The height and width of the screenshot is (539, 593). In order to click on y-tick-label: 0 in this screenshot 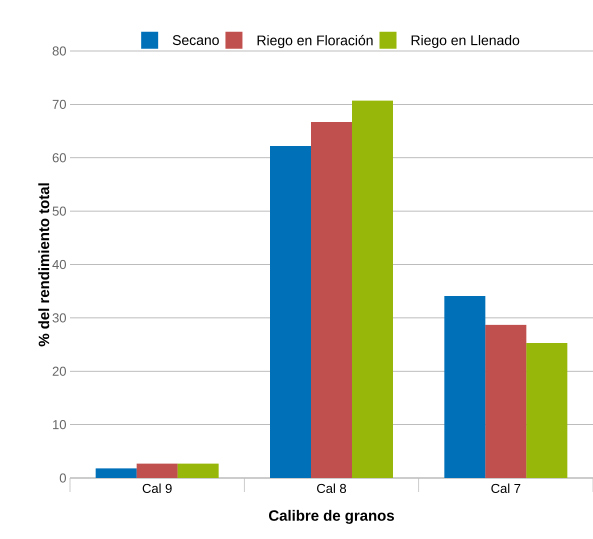, I will do `click(63, 478)`.